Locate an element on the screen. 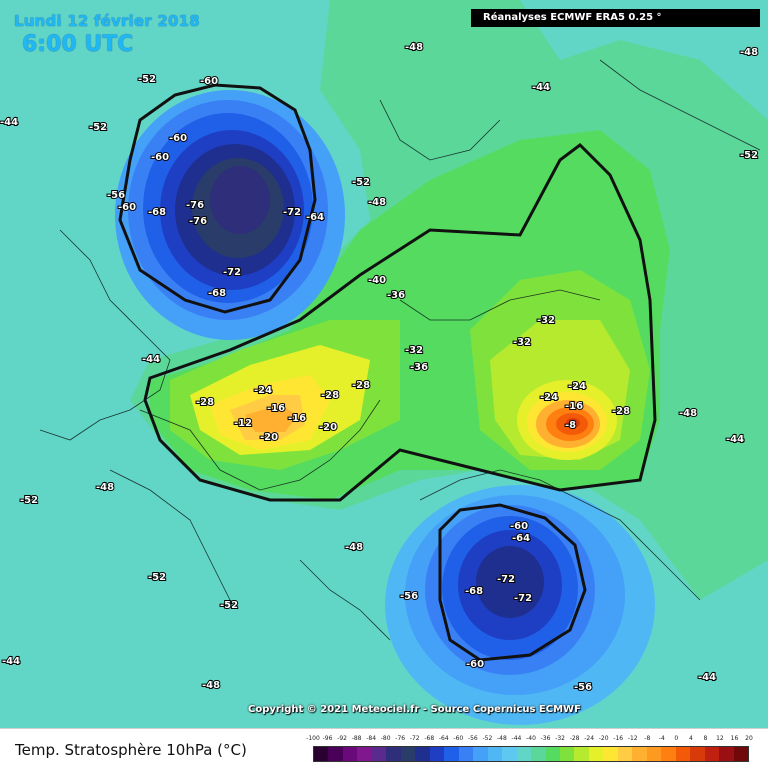  isotherm-label: -20 is located at coordinates (269, 437).